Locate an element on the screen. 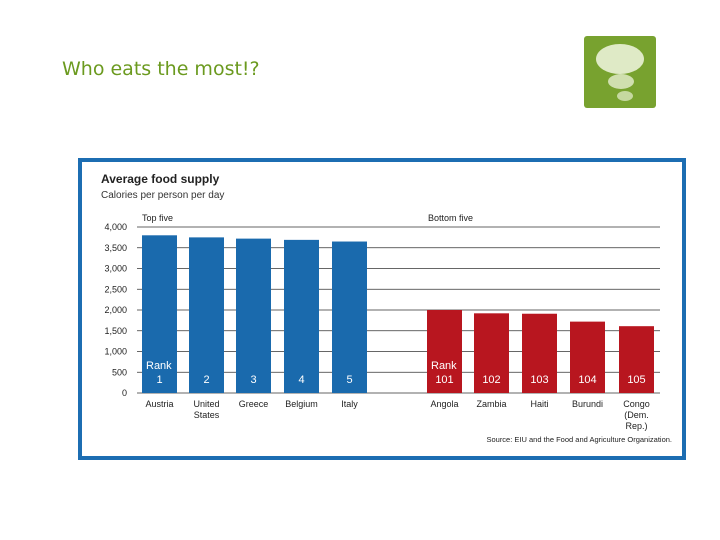  x-tick-label: Burundi is located at coordinates (587, 404).